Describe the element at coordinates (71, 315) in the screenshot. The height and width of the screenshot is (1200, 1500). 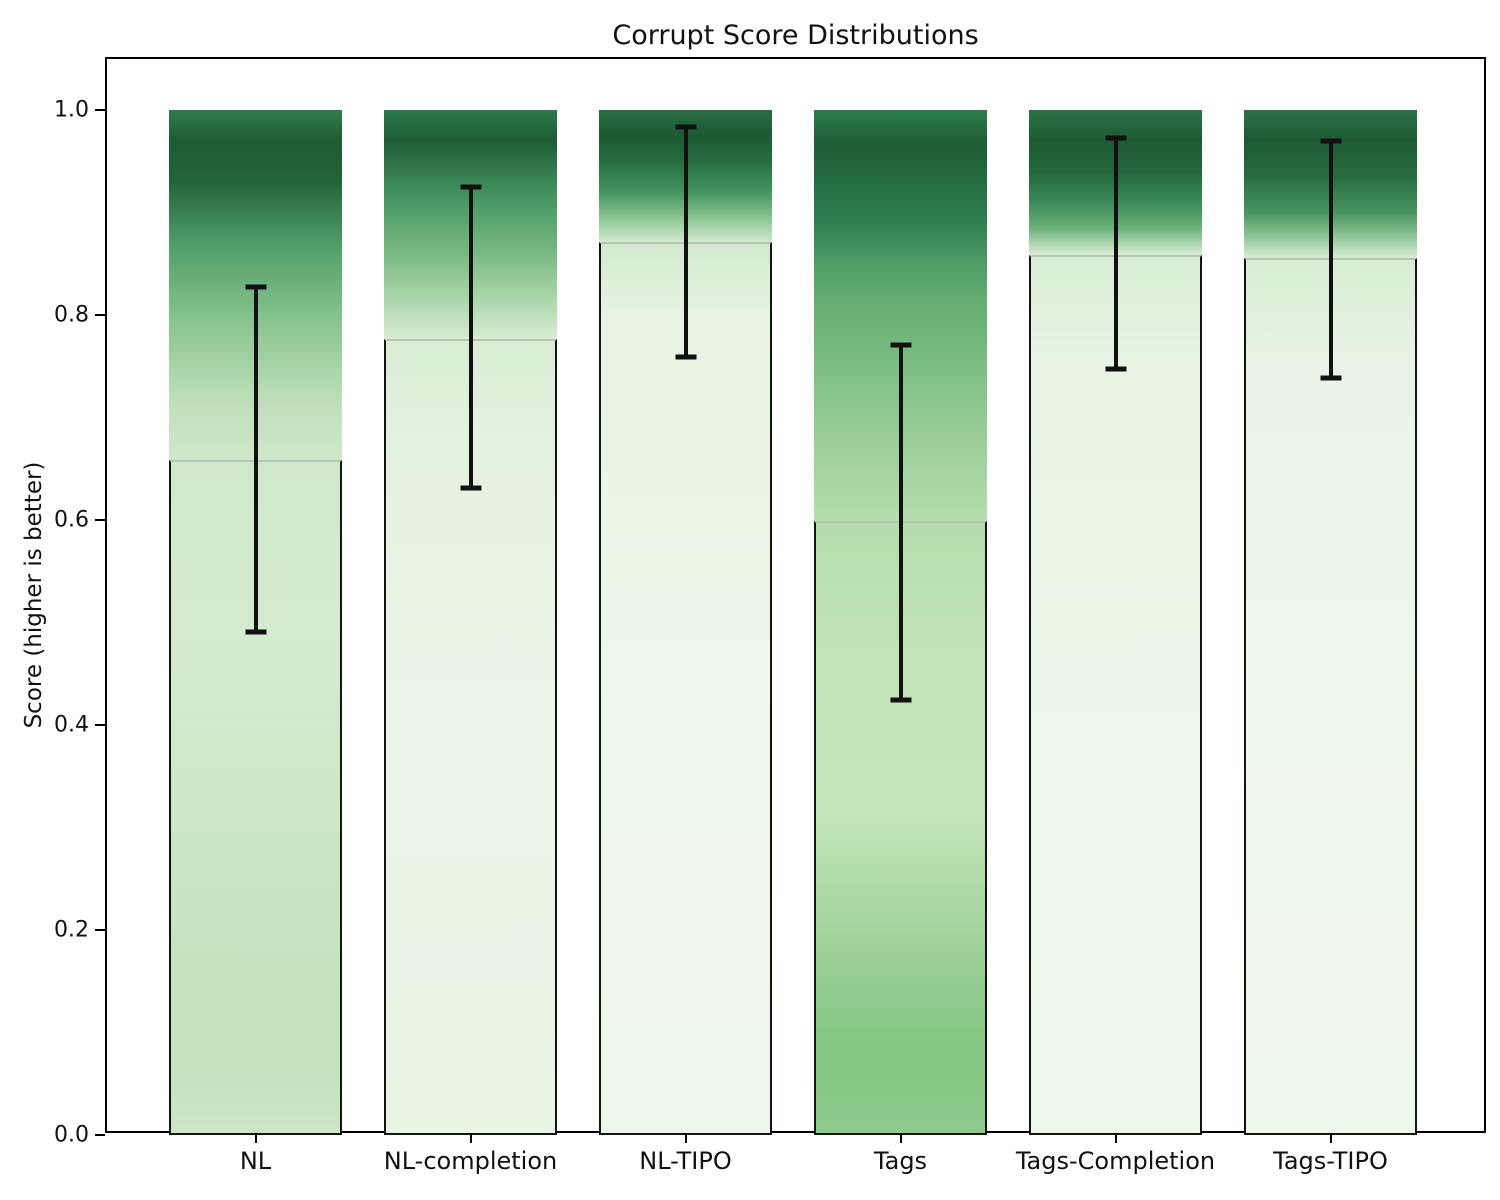
I see `y-tick-label: 0.8` at that location.